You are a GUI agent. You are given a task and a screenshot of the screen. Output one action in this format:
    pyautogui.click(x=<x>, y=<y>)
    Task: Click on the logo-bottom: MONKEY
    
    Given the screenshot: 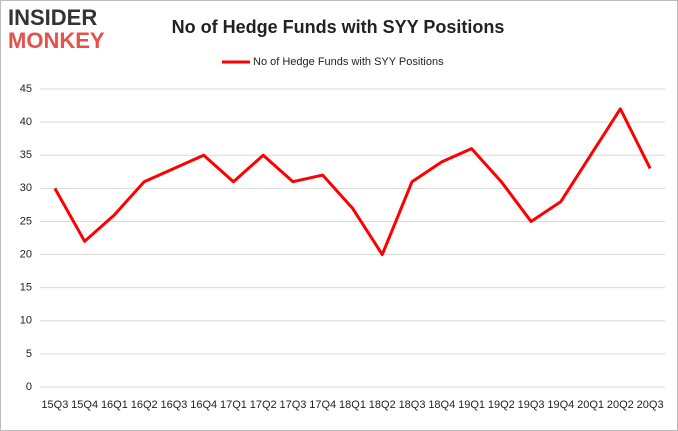 What is the action you would take?
    pyautogui.click(x=56, y=40)
    